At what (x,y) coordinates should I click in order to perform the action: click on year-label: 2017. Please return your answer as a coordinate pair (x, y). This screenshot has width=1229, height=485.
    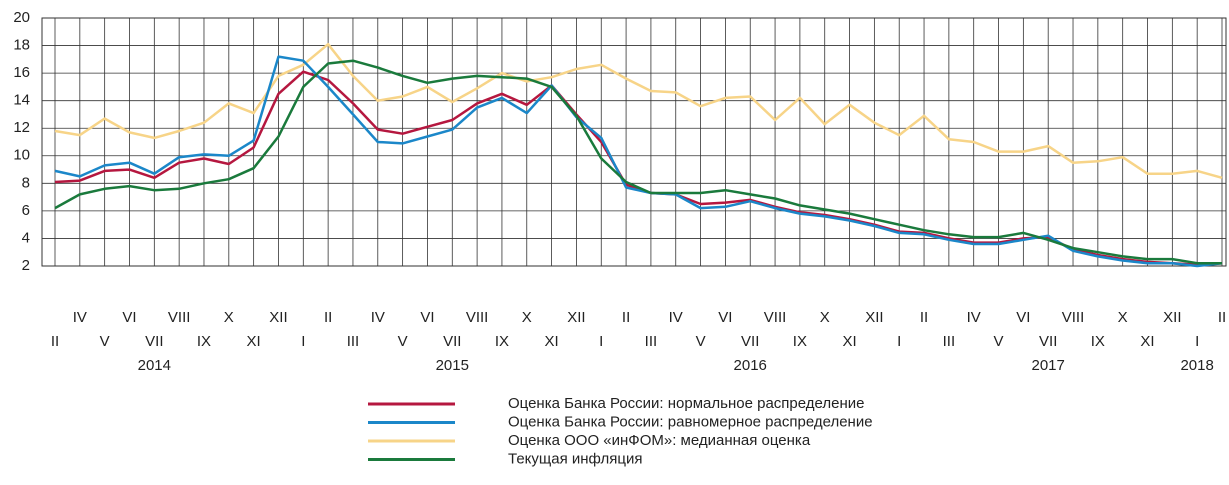
    Looking at the image, I should click on (1048, 365).